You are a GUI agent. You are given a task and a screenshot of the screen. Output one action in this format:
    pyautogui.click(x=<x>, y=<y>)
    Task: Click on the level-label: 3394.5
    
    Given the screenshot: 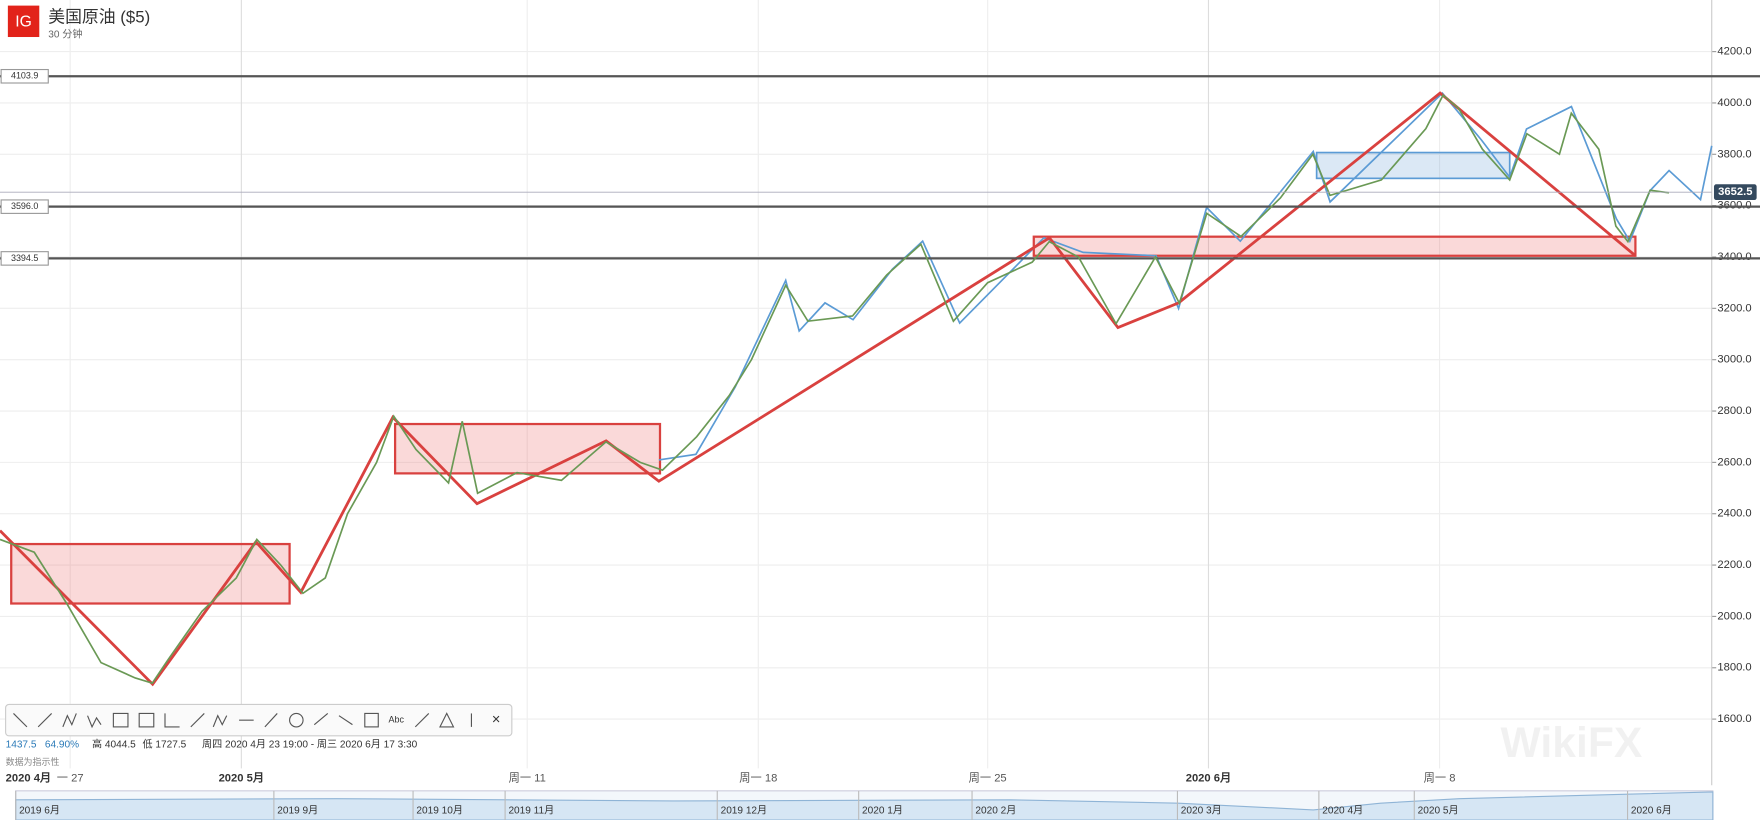 What is the action you would take?
    pyautogui.click(x=24, y=258)
    